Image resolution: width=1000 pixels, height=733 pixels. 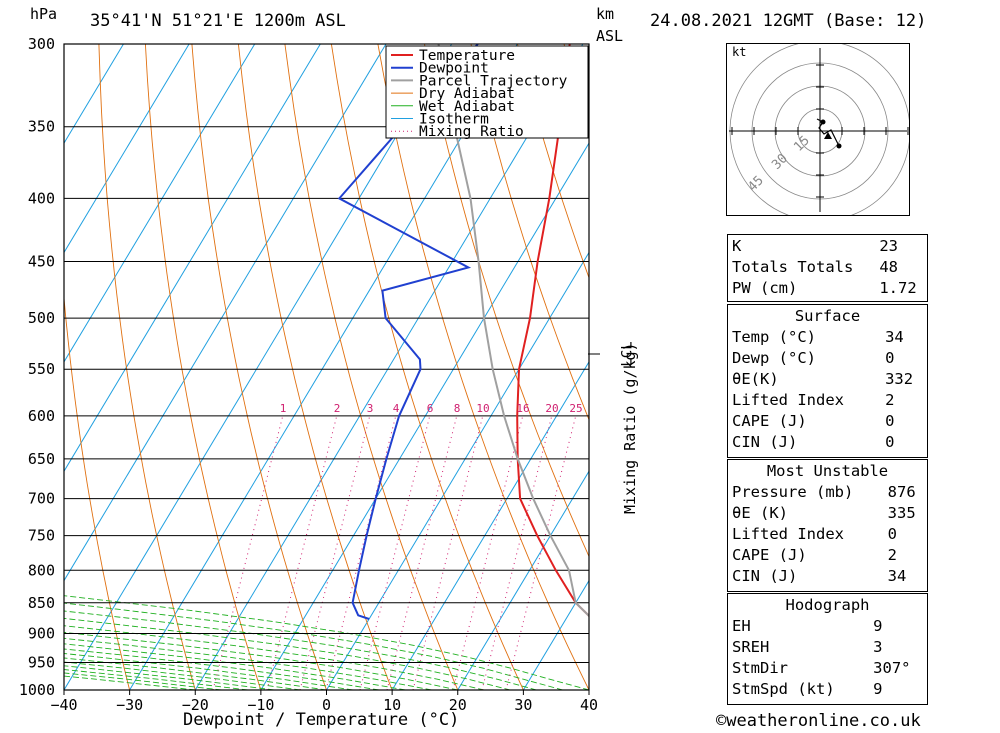 I want to click on most-unstable-title: Most Unstable, so click(x=827, y=471).